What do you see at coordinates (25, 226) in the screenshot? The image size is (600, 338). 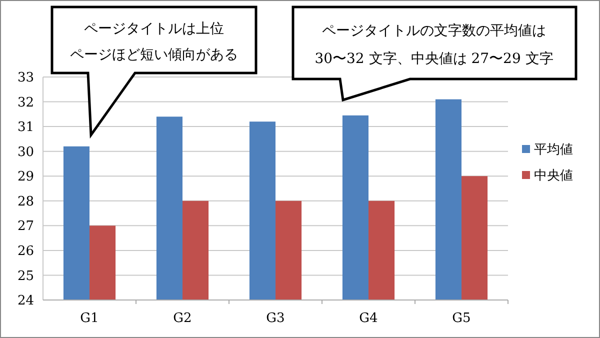 I see `y-tick-label: 27` at bounding box center [25, 226].